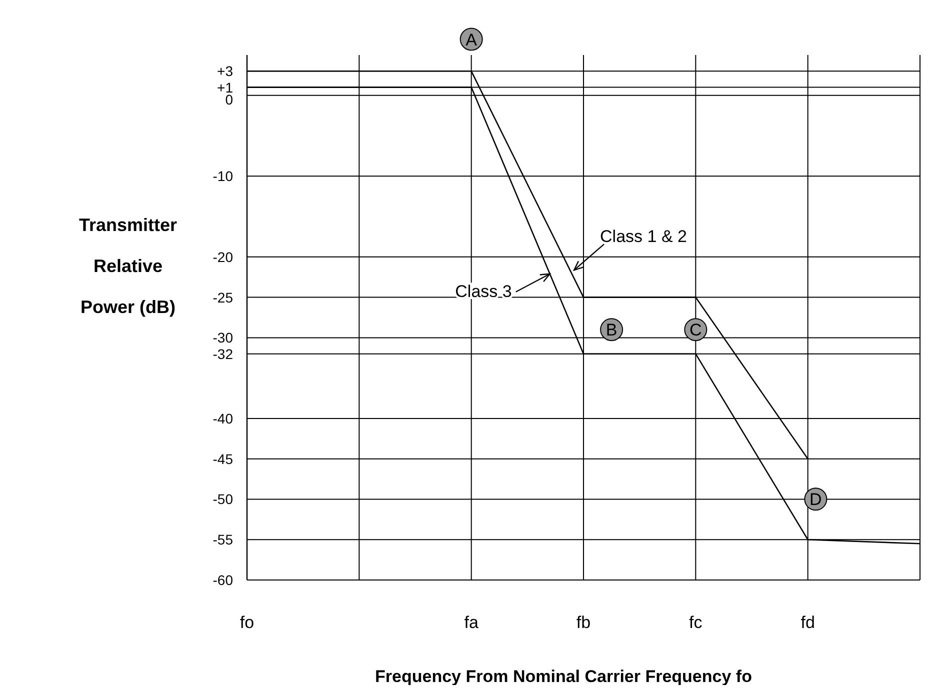 This screenshot has width=933, height=693. Describe the element at coordinates (643, 236) in the screenshot. I see `text: Class 1 & 2` at that location.